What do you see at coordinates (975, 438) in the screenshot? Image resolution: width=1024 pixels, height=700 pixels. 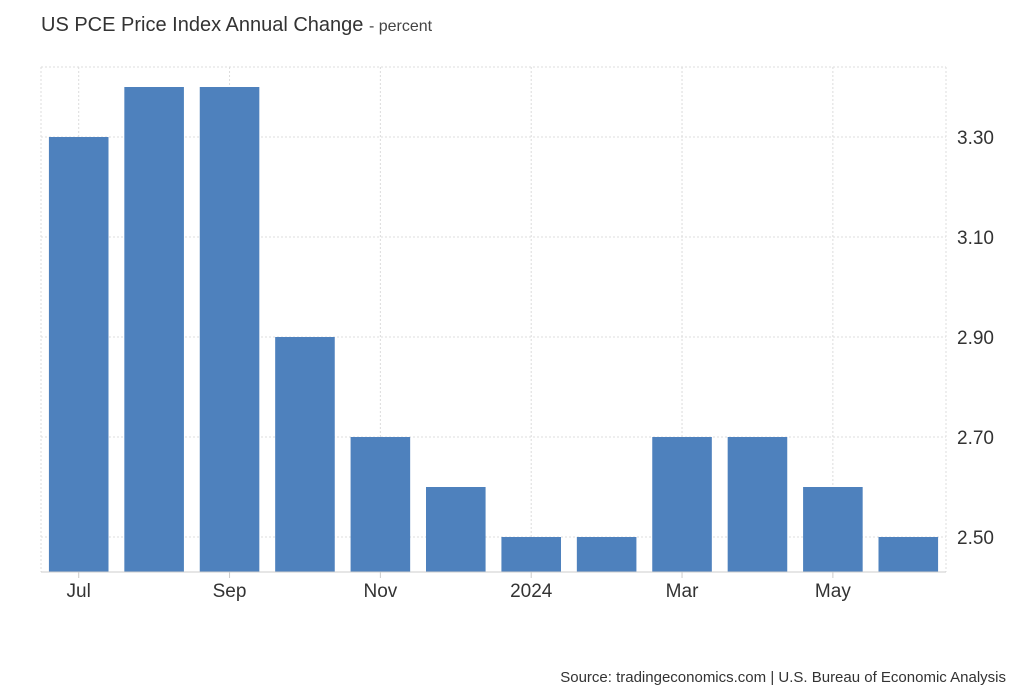 I see `y-tick-label: 2.70` at bounding box center [975, 438].